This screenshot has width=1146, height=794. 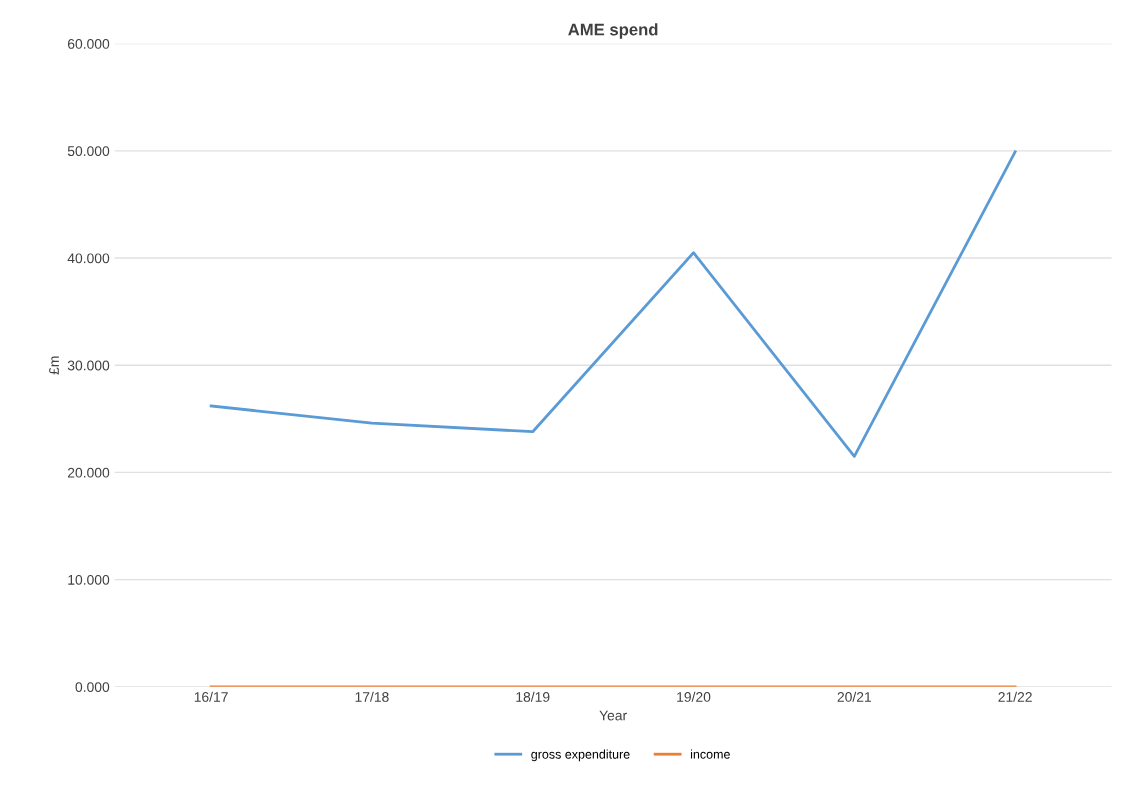 What do you see at coordinates (372, 696) in the screenshot?
I see `x-tick-label: 17/18` at bounding box center [372, 696].